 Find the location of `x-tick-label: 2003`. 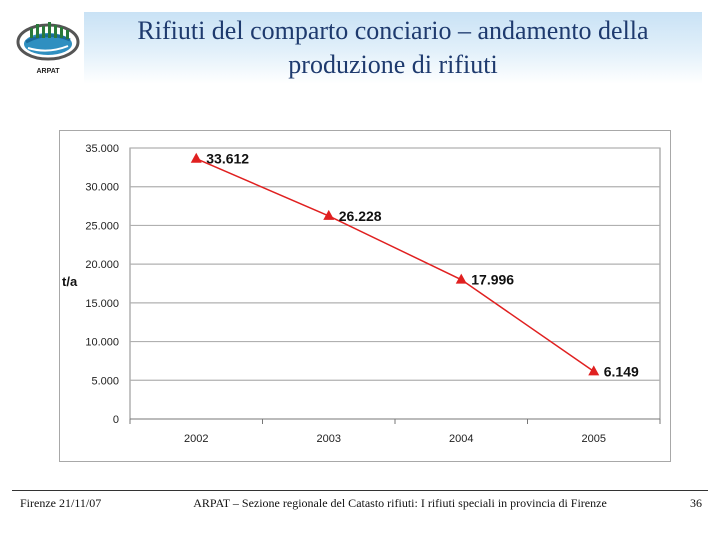

x-tick-label: 2003 is located at coordinates (329, 439).